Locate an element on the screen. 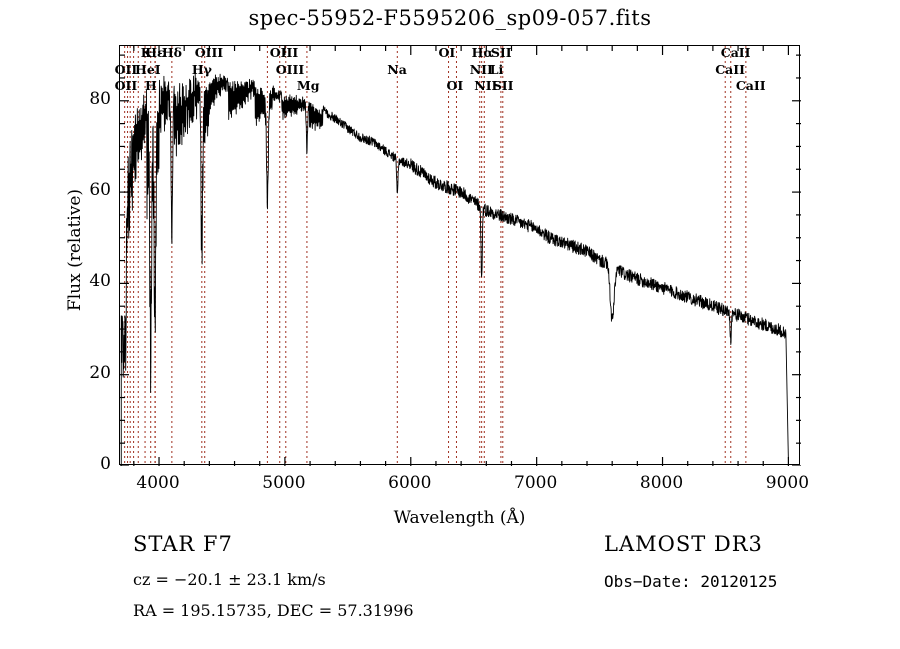 This screenshot has height=649, width=900. spectral-line-label: Hα is located at coordinates (482, 52).